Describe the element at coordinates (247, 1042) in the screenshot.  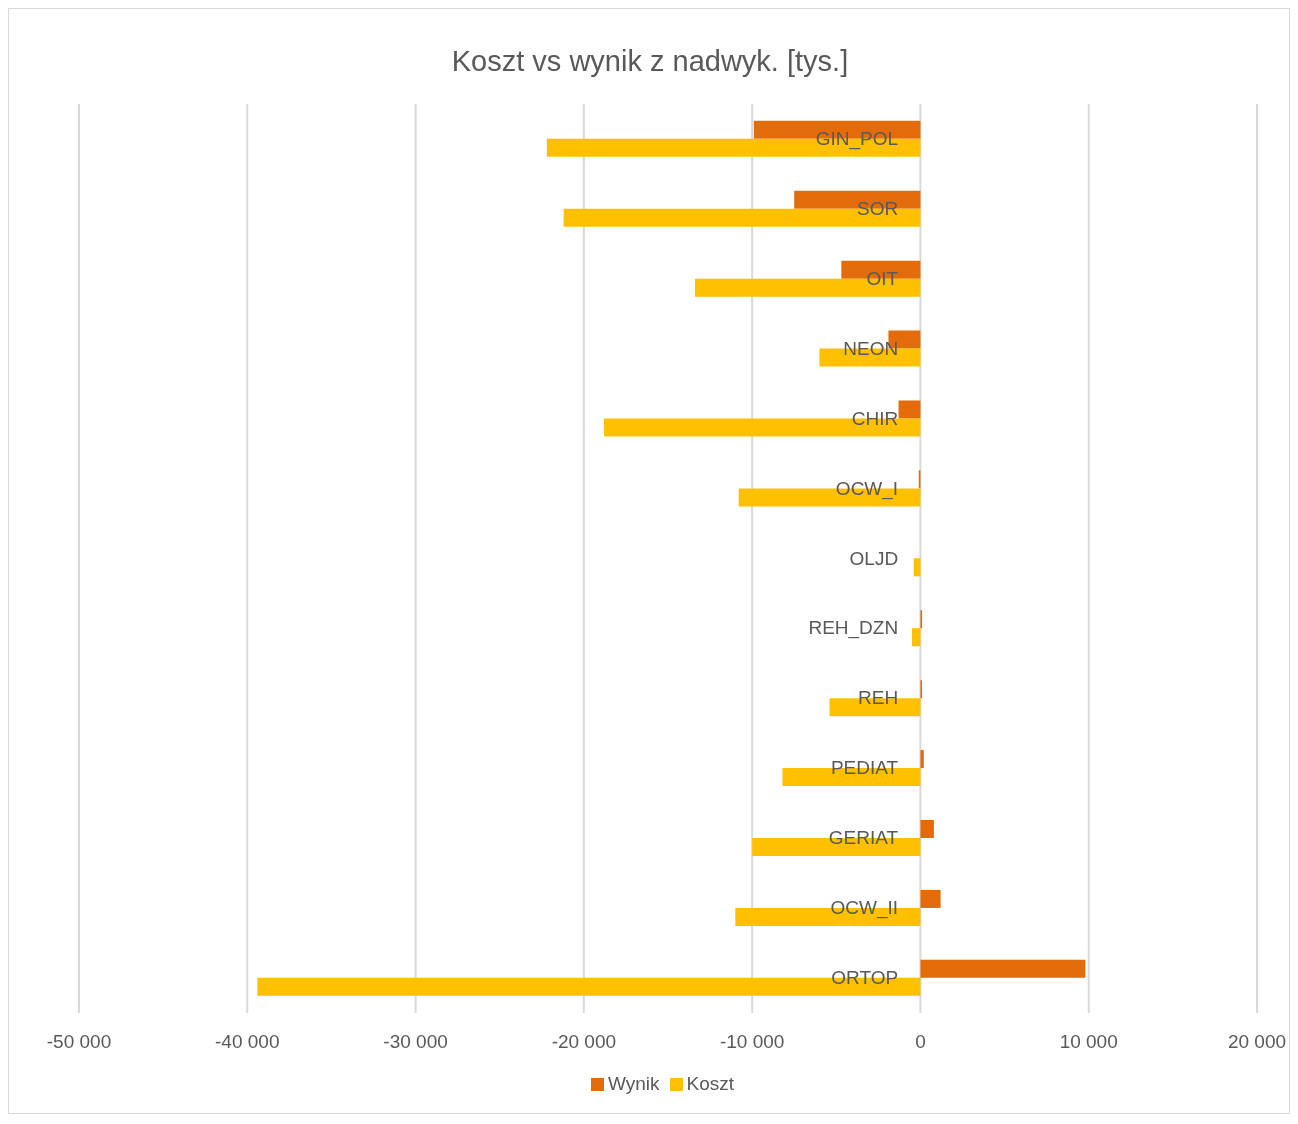
I see `x-tick-label: -40 000` at that location.